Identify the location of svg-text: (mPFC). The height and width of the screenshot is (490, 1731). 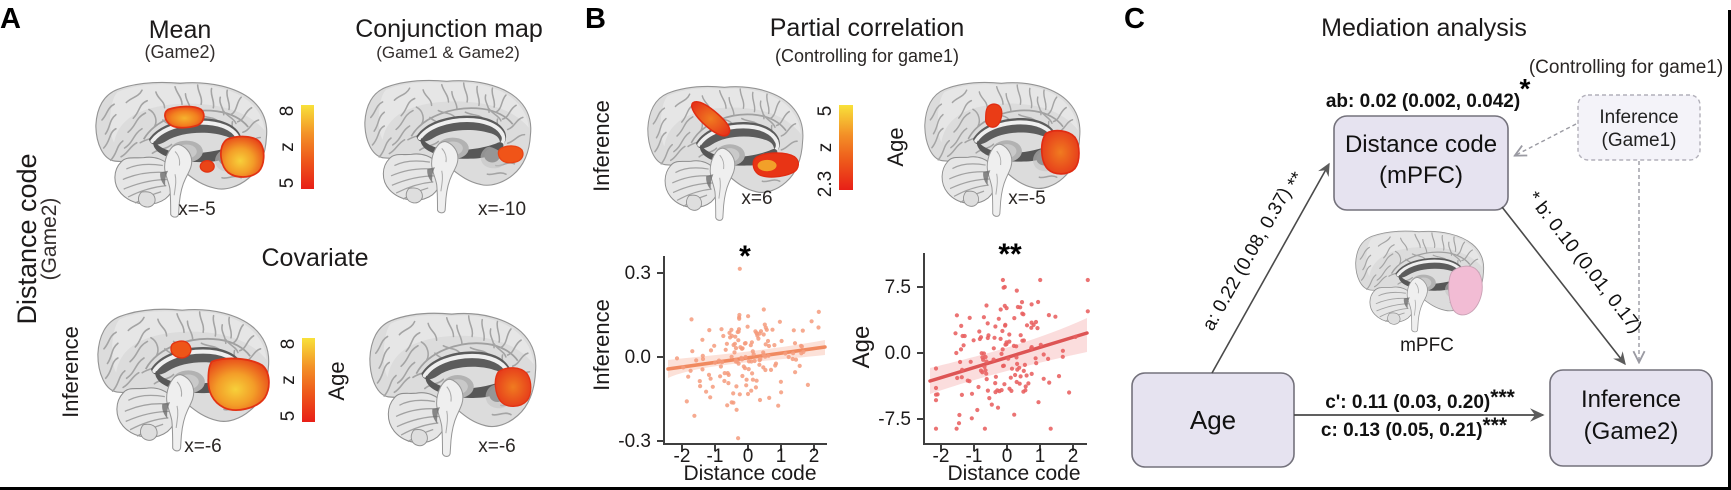
(1421, 175).